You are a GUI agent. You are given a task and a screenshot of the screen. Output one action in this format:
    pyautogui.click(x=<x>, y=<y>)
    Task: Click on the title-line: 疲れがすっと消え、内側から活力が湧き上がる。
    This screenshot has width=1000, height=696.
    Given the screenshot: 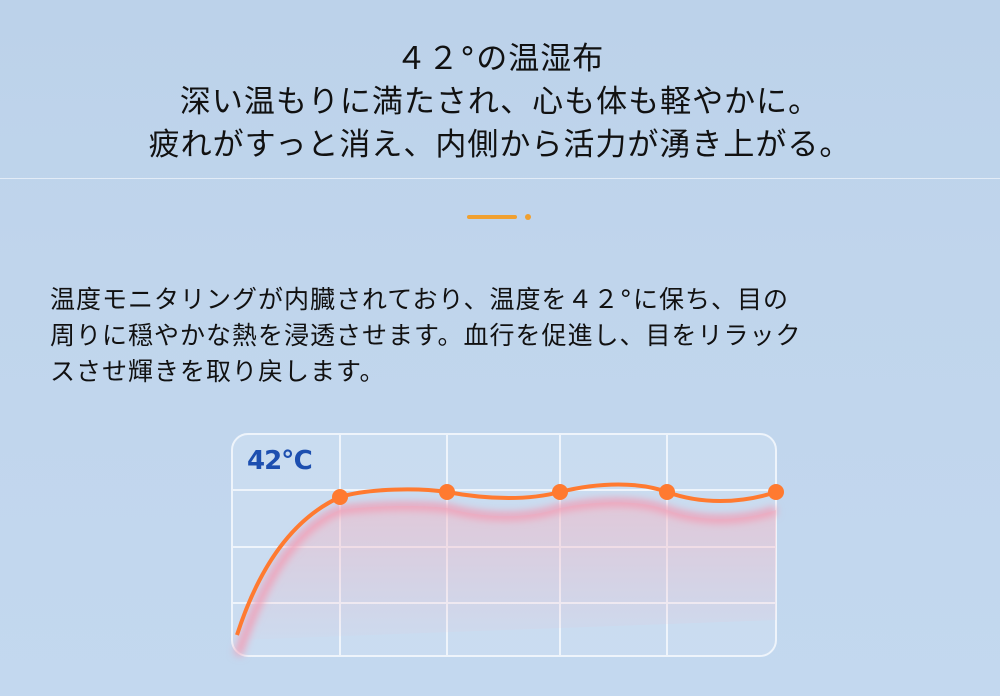 What is the action you would take?
    pyautogui.click(x=500, y=145)
    